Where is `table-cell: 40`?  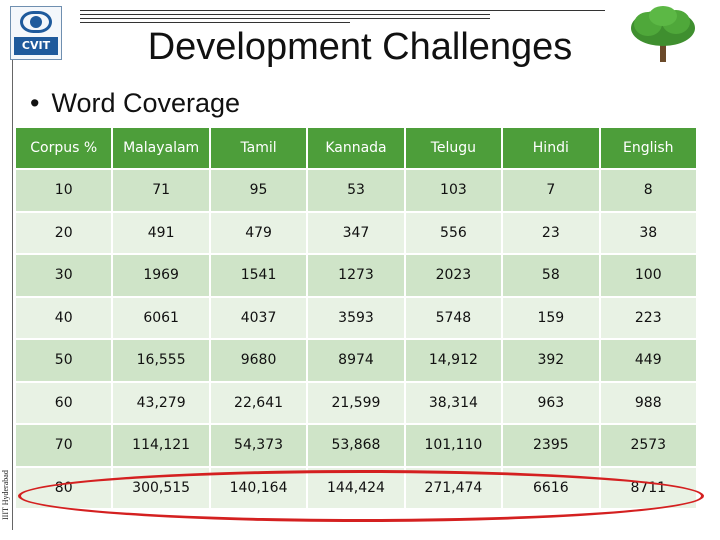
table-cell: 40 is located at coordinates (63, 317).